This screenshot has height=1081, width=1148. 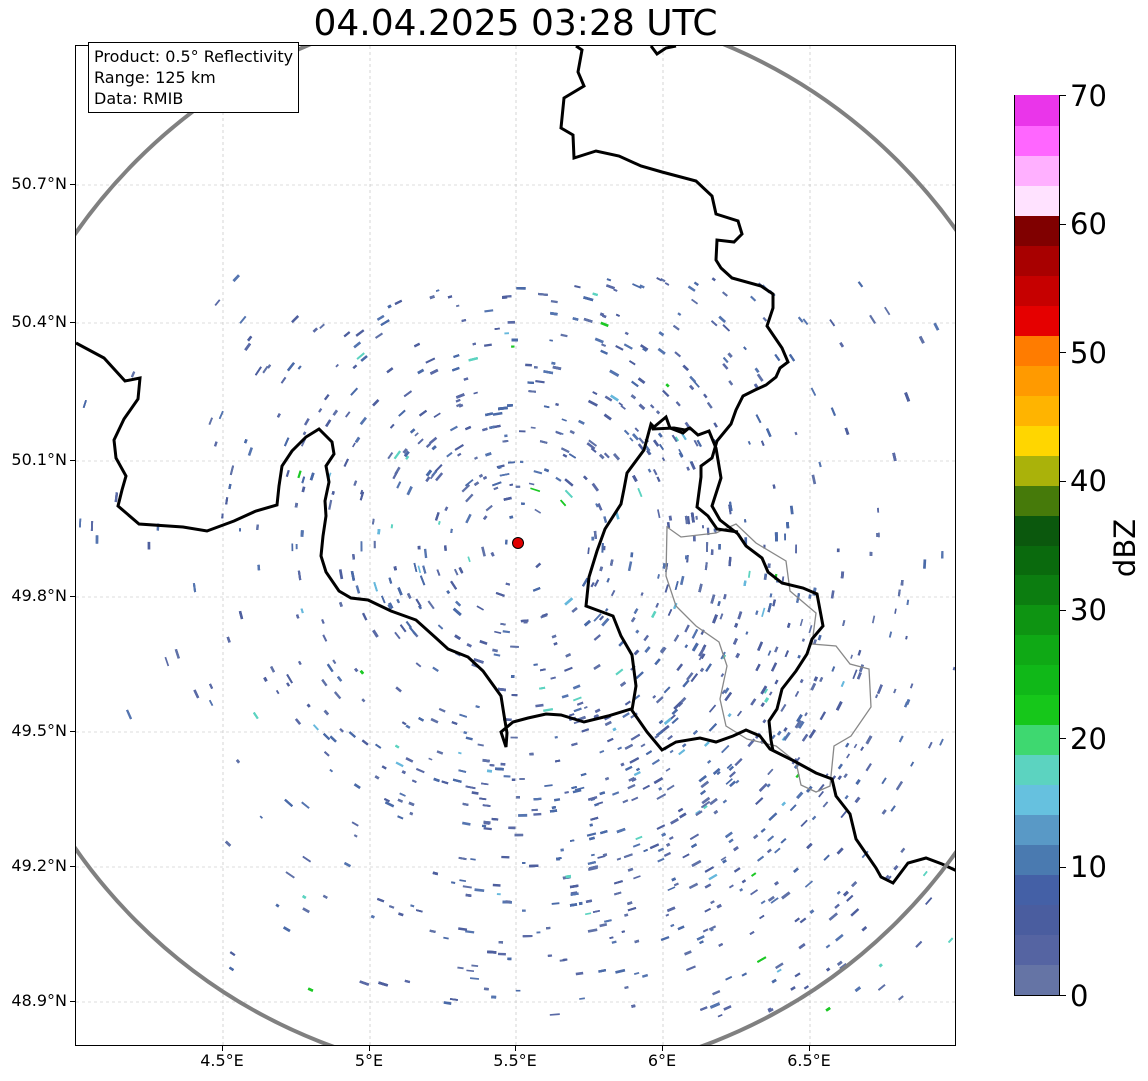 I want to click on map-title: 04.04.2025 03:28 UTC, so click(x=515, y=23).